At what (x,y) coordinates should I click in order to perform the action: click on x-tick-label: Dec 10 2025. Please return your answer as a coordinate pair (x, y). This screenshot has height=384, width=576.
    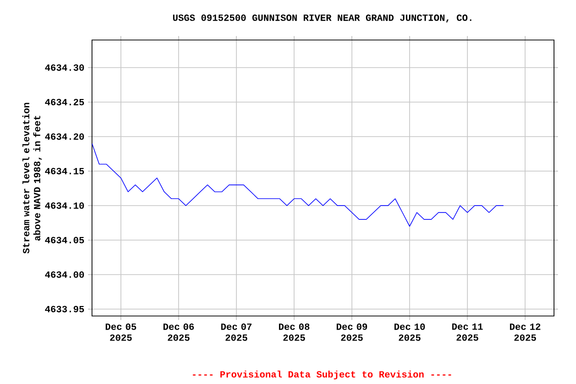
    Looking at the image, I should click on (409, 332).